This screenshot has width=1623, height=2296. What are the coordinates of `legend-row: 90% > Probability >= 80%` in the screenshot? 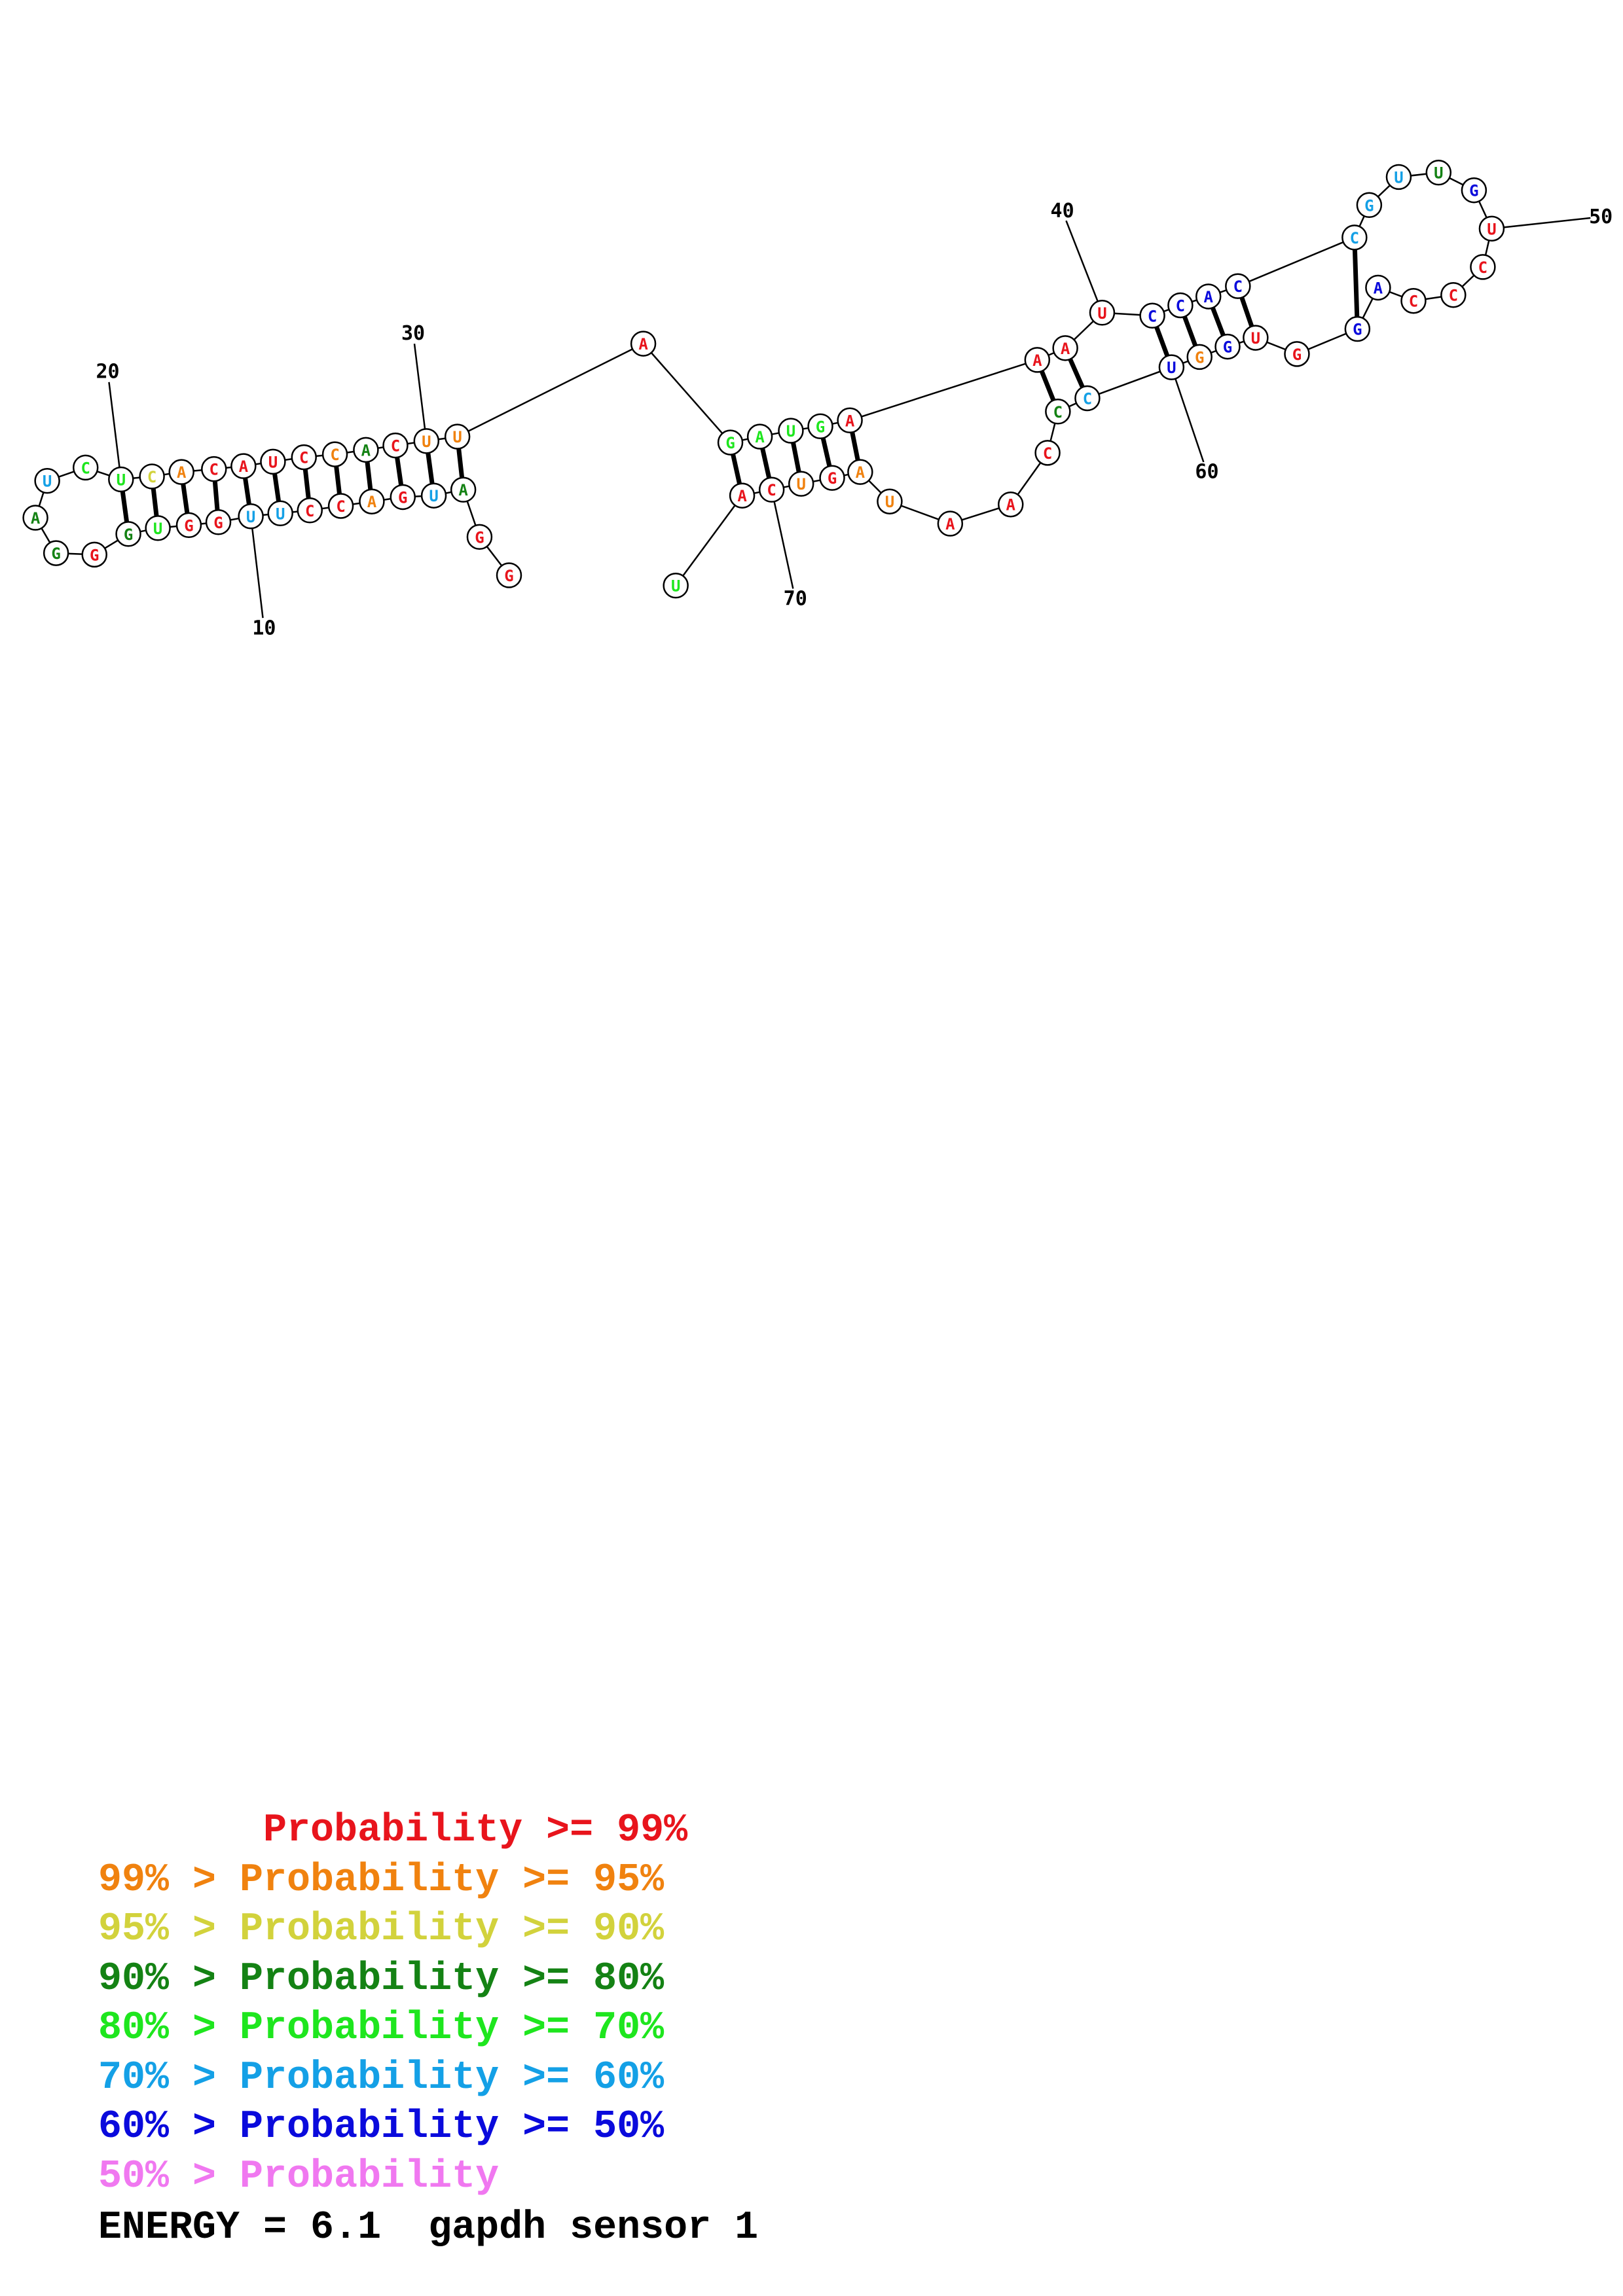 It's located at (381, 1978).